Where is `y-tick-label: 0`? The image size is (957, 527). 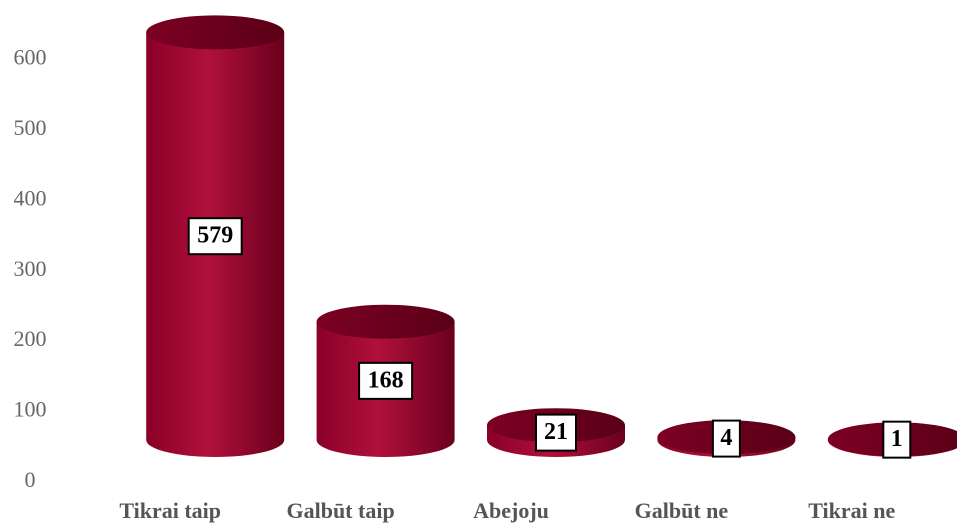 y-tick-label: 0 is located at coordinates (30, 479).